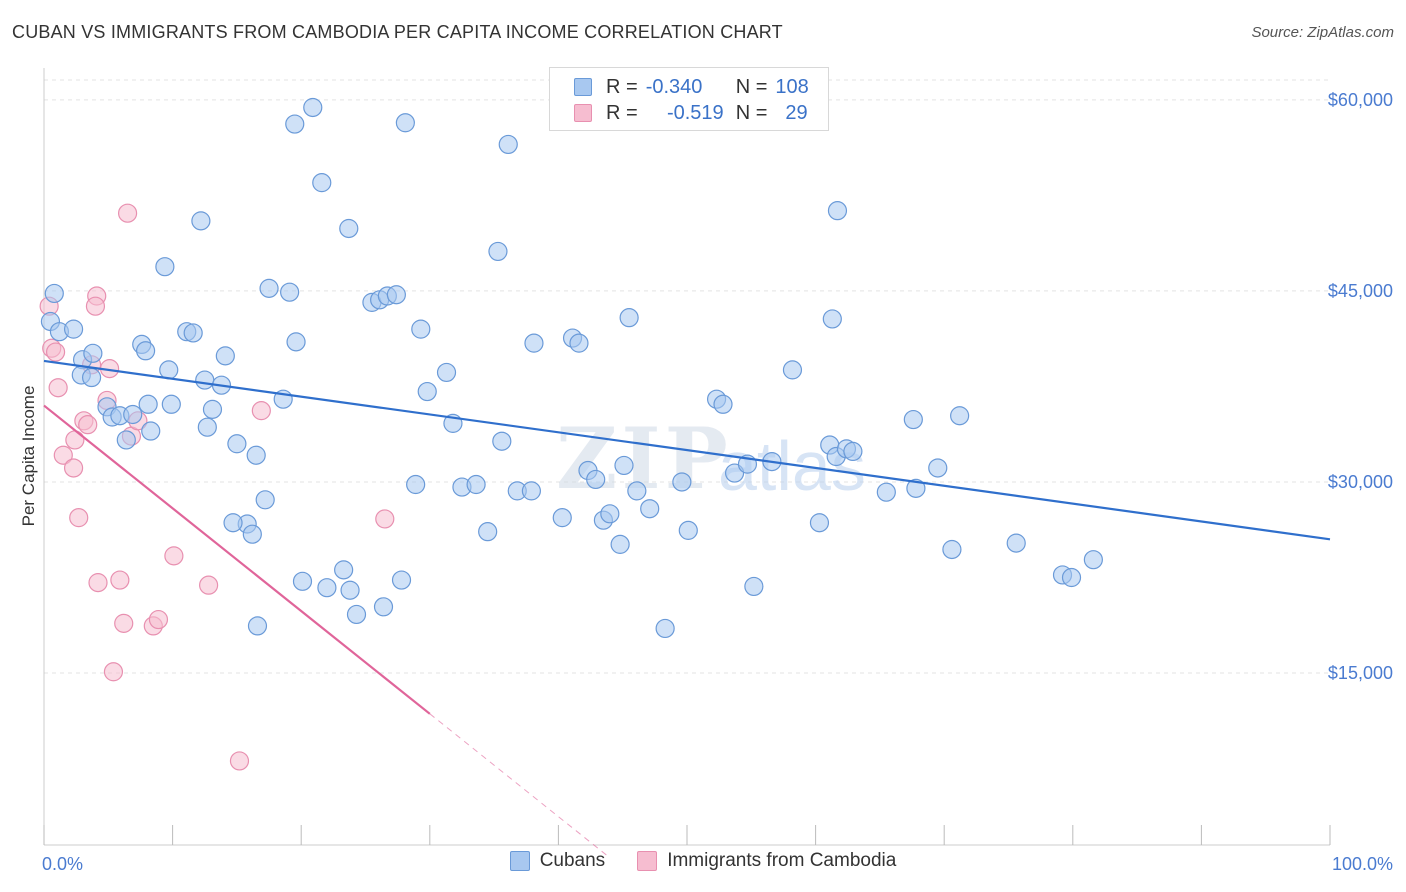  I want to click on legend-r-label: R =, so click(622, 112).